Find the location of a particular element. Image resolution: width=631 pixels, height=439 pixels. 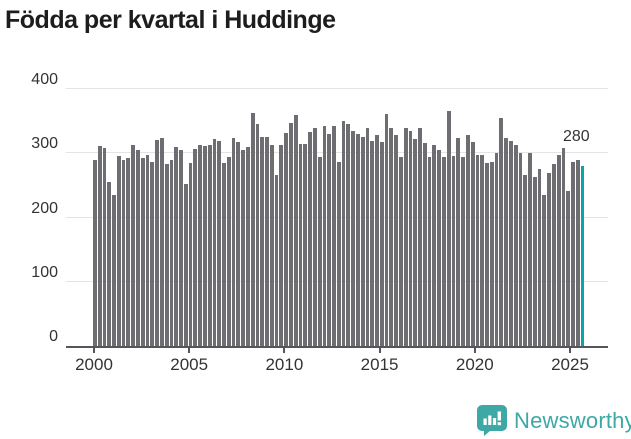

y-axis-tick-label: 400 is located at coordinates (44, 80).